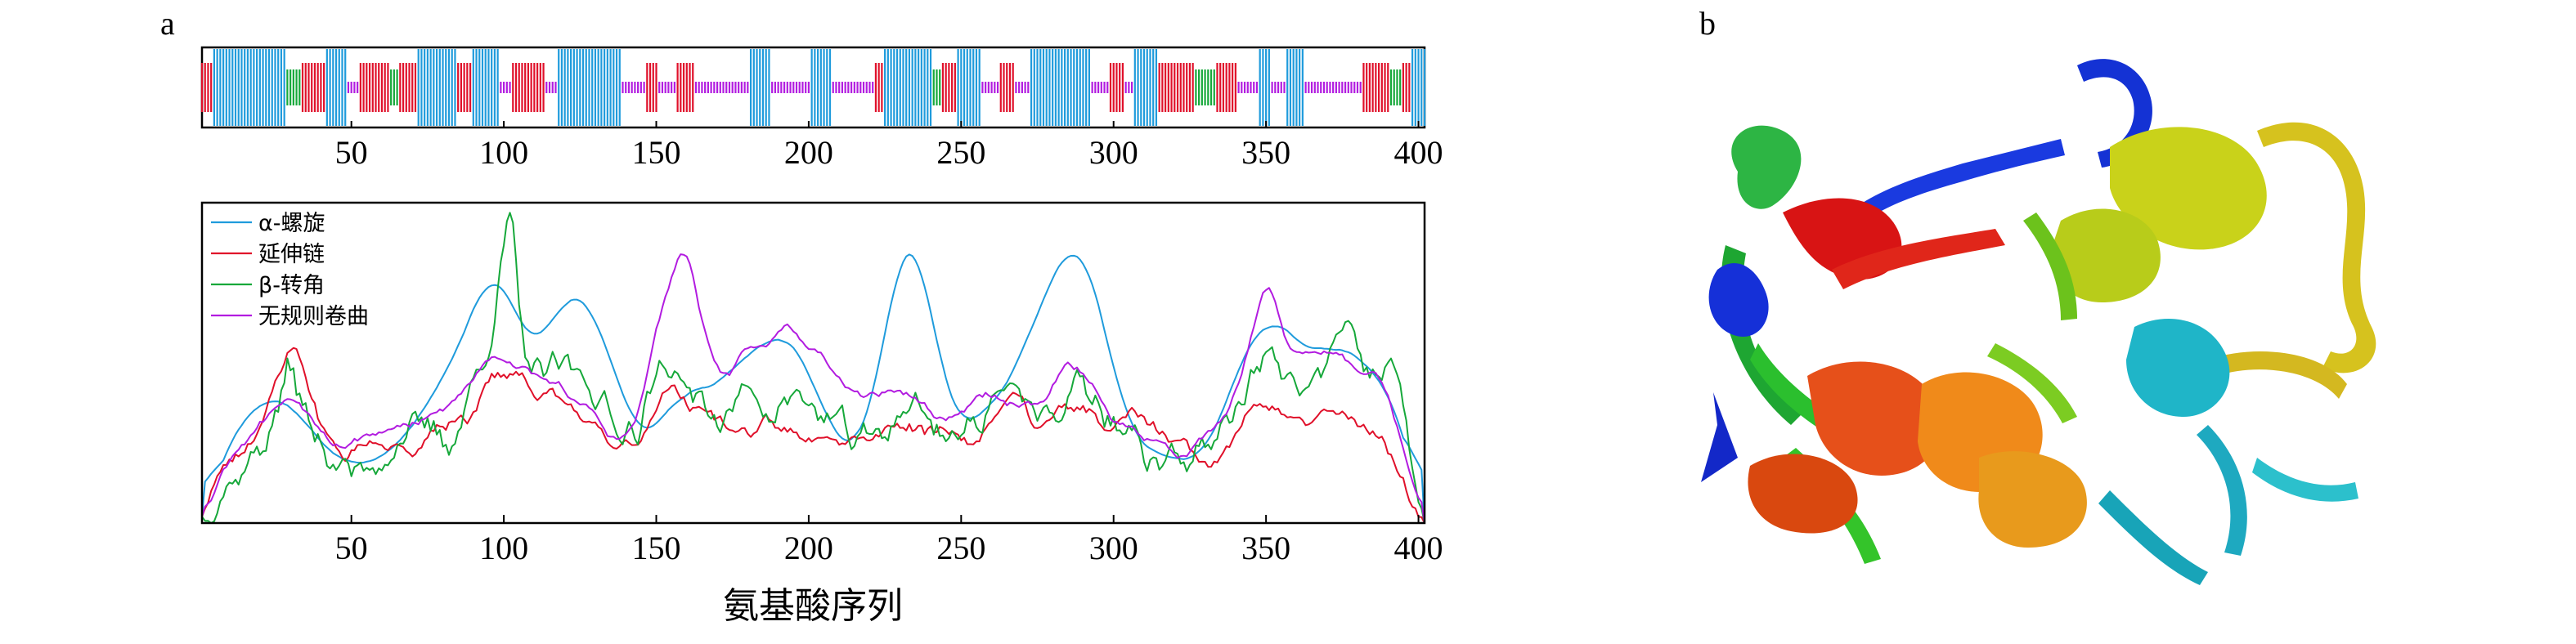  I want to click on helix-yellow, so click(2214, 260).